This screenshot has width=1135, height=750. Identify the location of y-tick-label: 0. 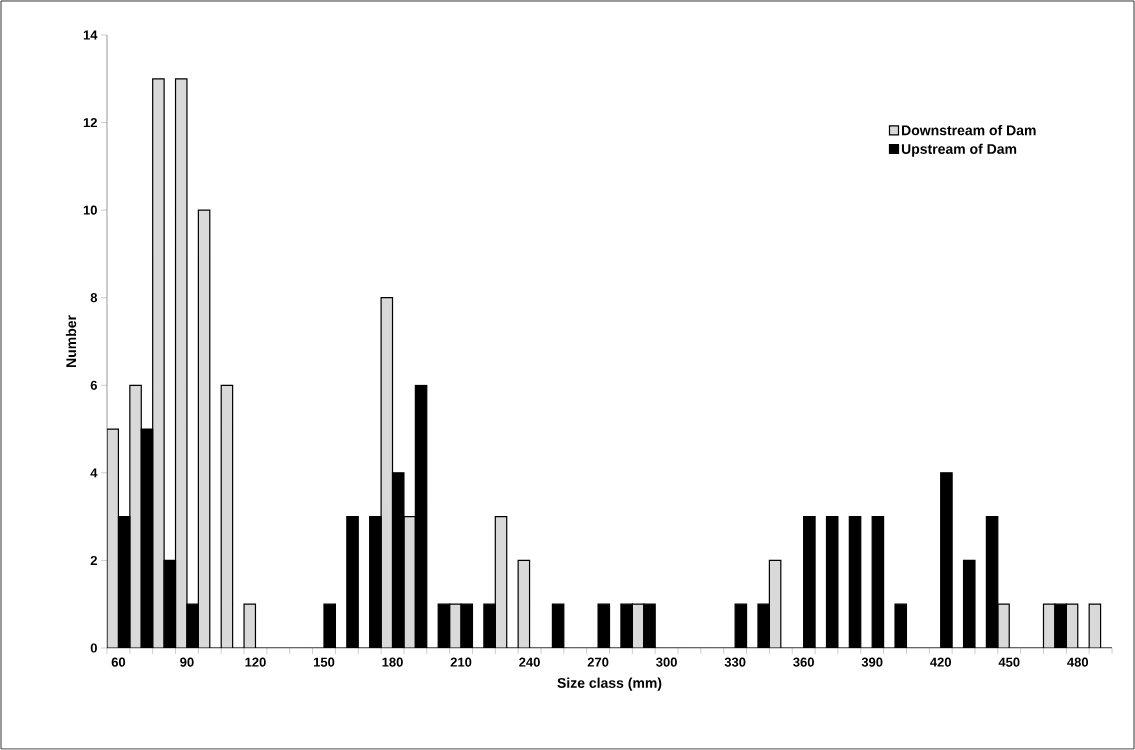
(93, 648).